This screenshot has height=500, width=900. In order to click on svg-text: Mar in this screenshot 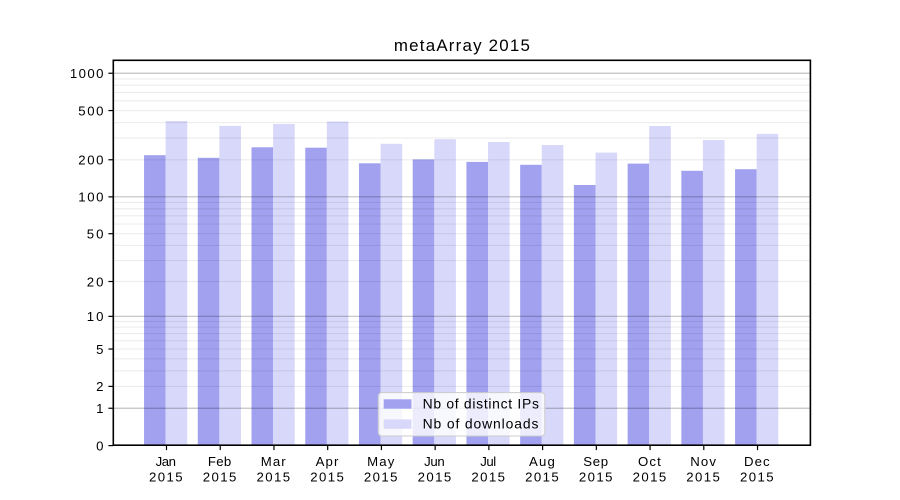, I will do `click(273, 461)`.